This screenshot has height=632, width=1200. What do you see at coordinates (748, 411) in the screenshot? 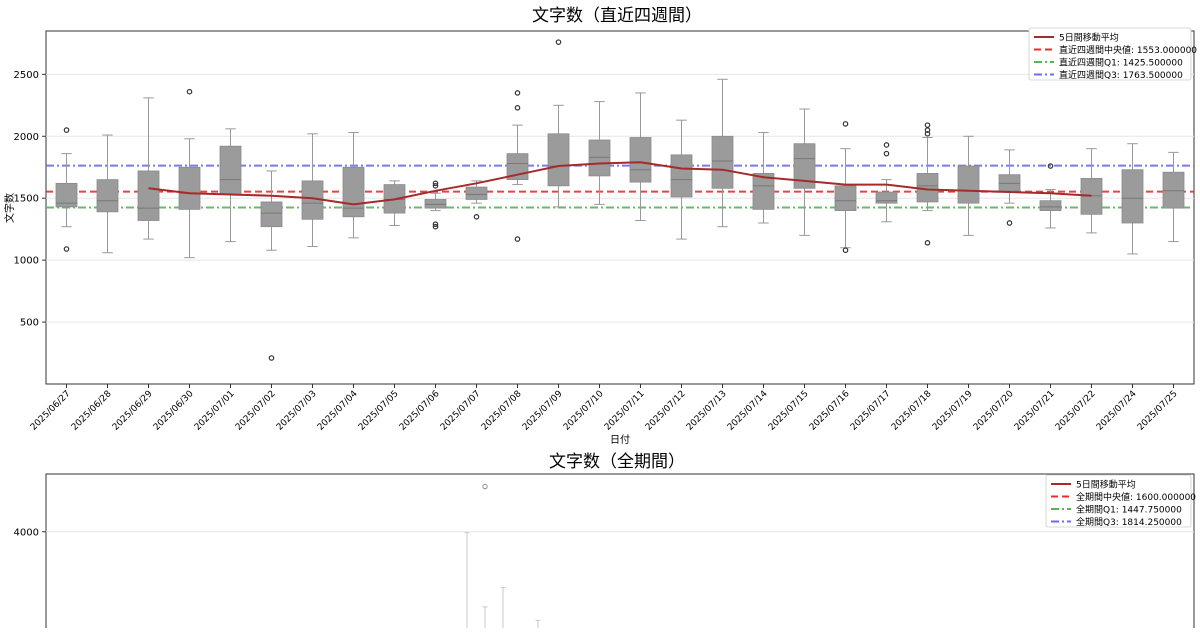
I see `x-tick-label: 2025/07/14` at bounding box center [748, 411].